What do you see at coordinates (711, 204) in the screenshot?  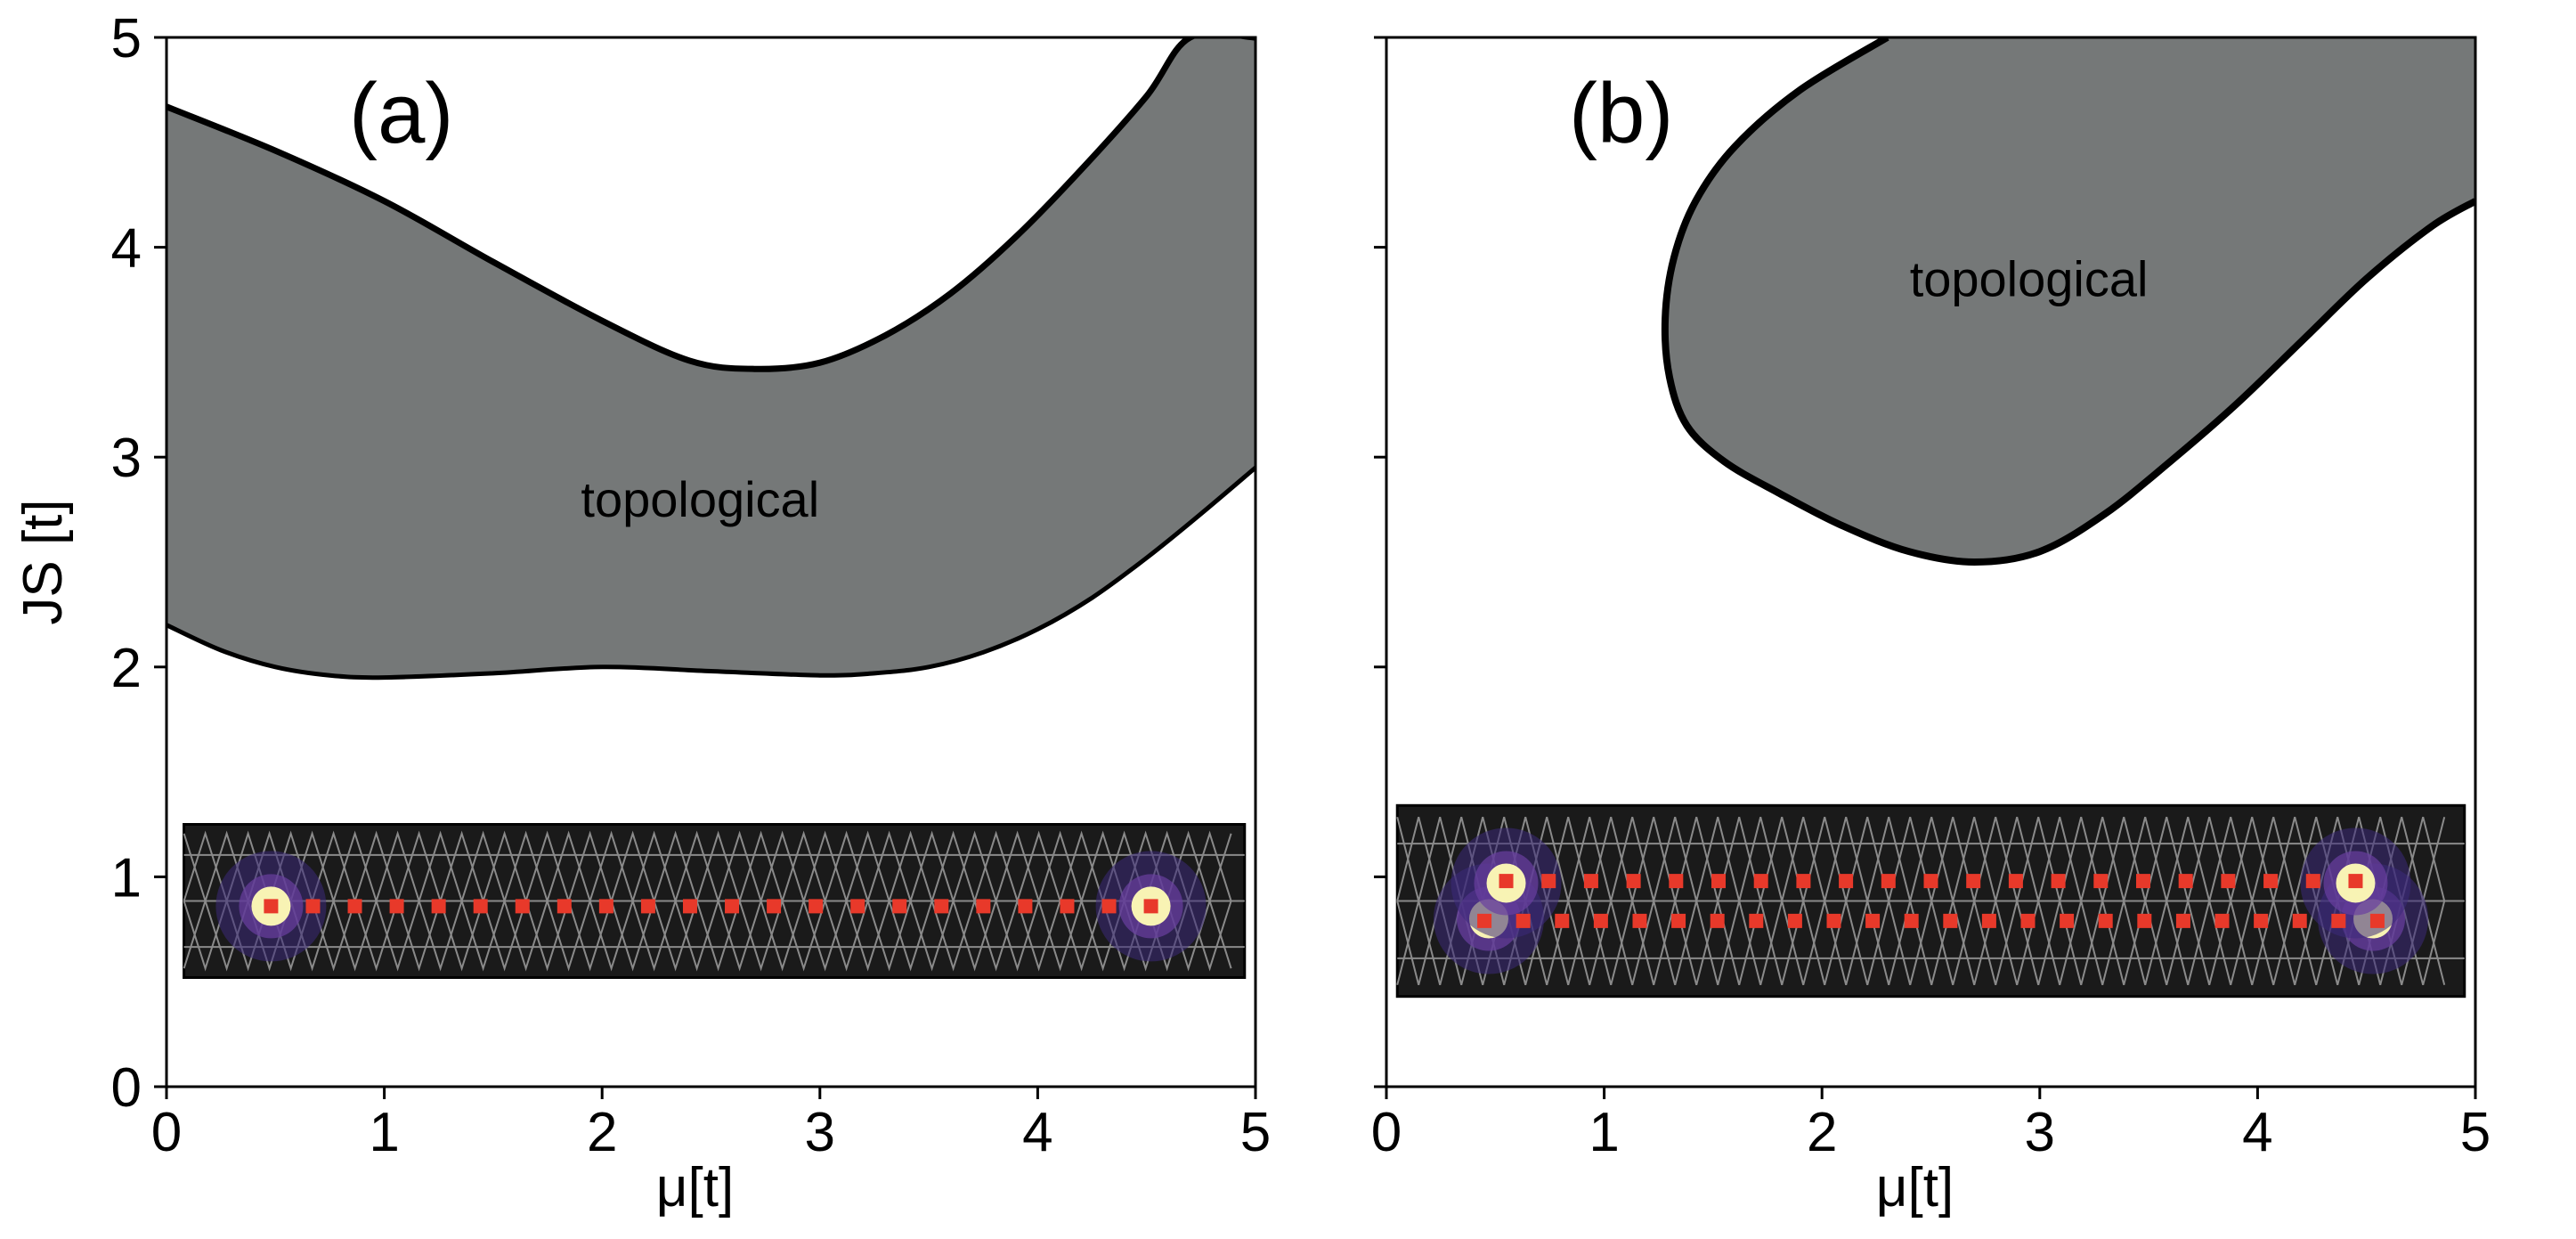 I see `upper-phase-boundary` at bounding box center [711, 204].